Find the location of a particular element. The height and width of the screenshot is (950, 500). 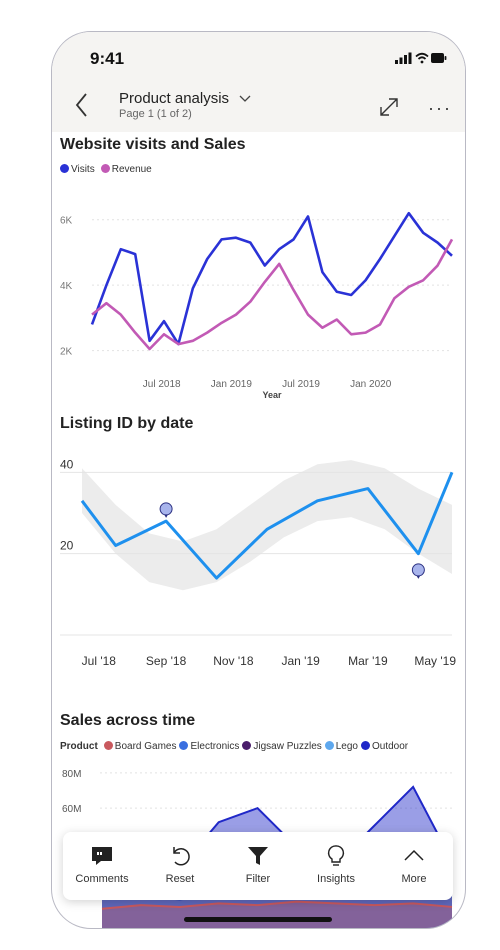

legend-item-electronics: Electronics is located at coordinates (209, 746).